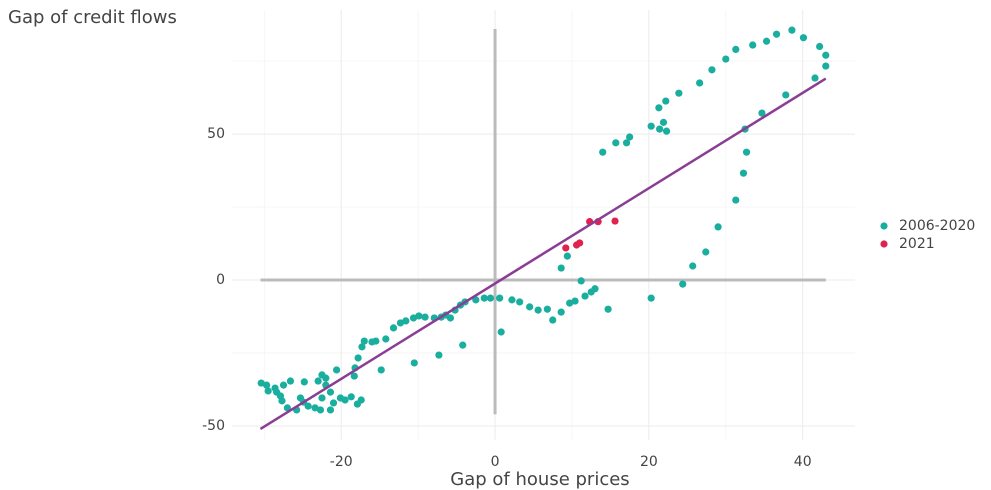 Image resolution: width=991 pixels, height=490 pixels. I want to click on x-tick-label: 40, so click(803, 462).